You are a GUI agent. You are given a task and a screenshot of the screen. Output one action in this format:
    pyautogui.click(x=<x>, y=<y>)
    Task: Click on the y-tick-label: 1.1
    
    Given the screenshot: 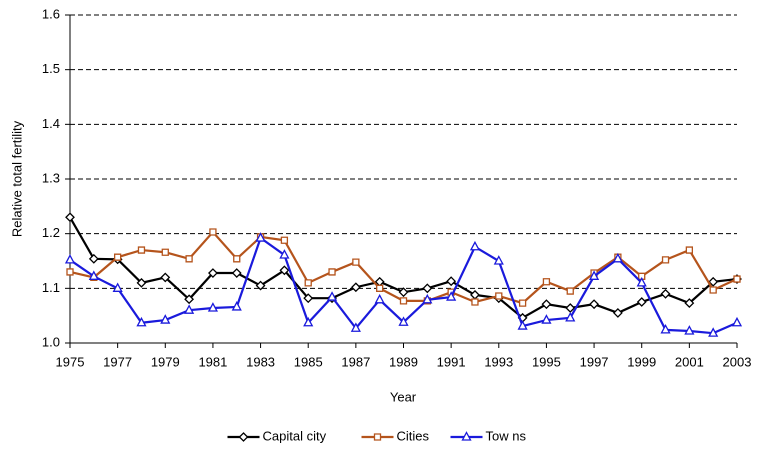 What is the action you would take?
    pyautogui.click(x=51, y=287)
    